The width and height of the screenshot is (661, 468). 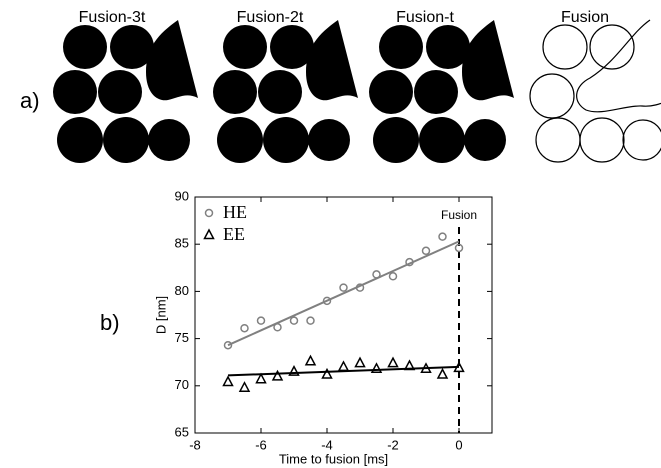 I want to click on y-tick-label: 75, so click(x=182, y=337).